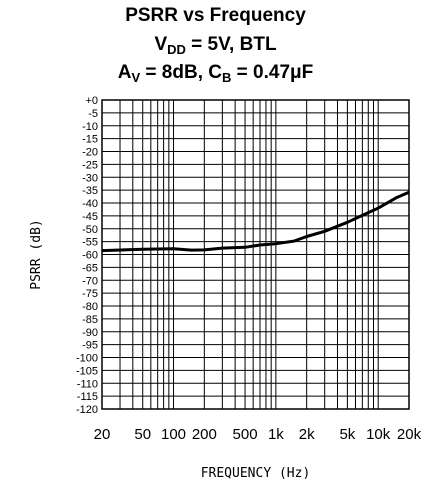 The width and height of the screenshot is (431, 486). What do you see at coordinates (90, 230) in the screenshot?
I see `y-tick-label: -50` at bounding box center [90, 230].